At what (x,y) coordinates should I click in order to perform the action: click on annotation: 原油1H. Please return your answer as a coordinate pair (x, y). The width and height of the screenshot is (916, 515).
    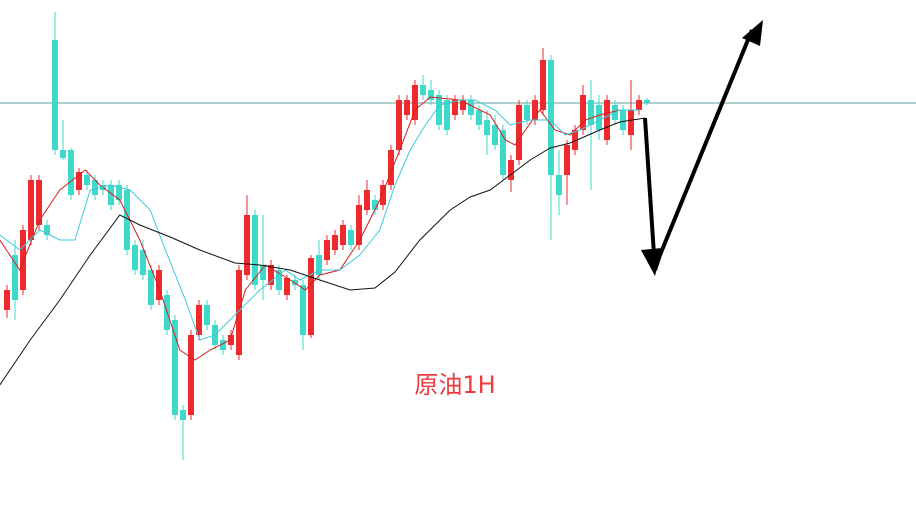
    Looking at the image, I should click on (454, 385).